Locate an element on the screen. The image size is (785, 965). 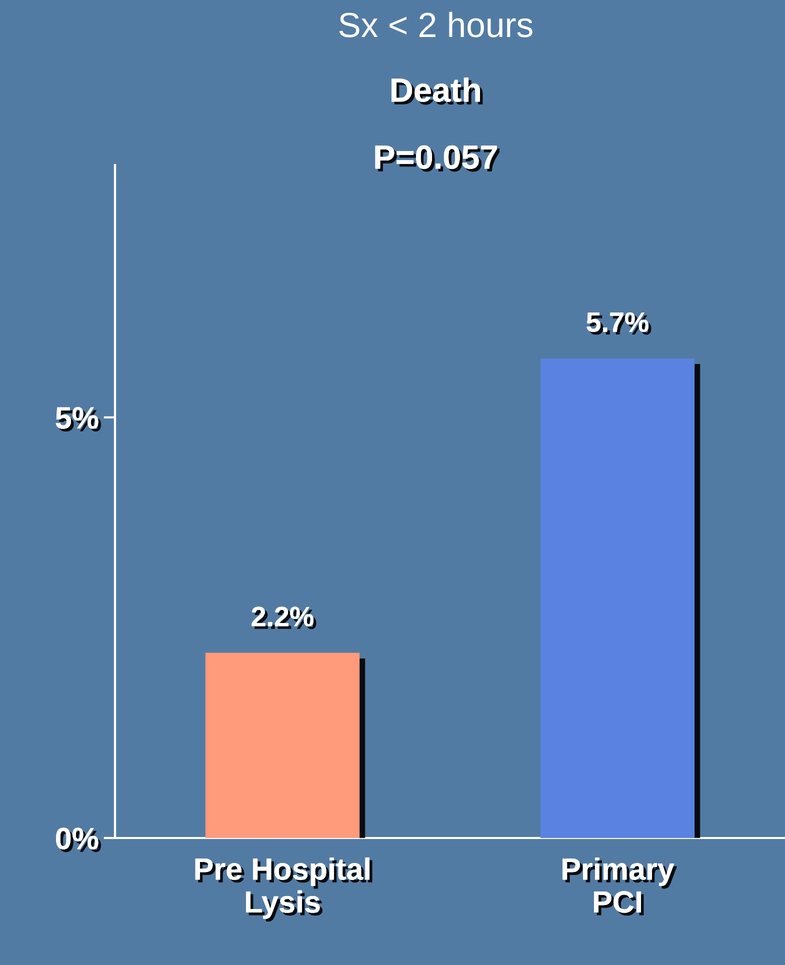
chart-title: Sx < 2 hours is located at coordinates (435, 25).